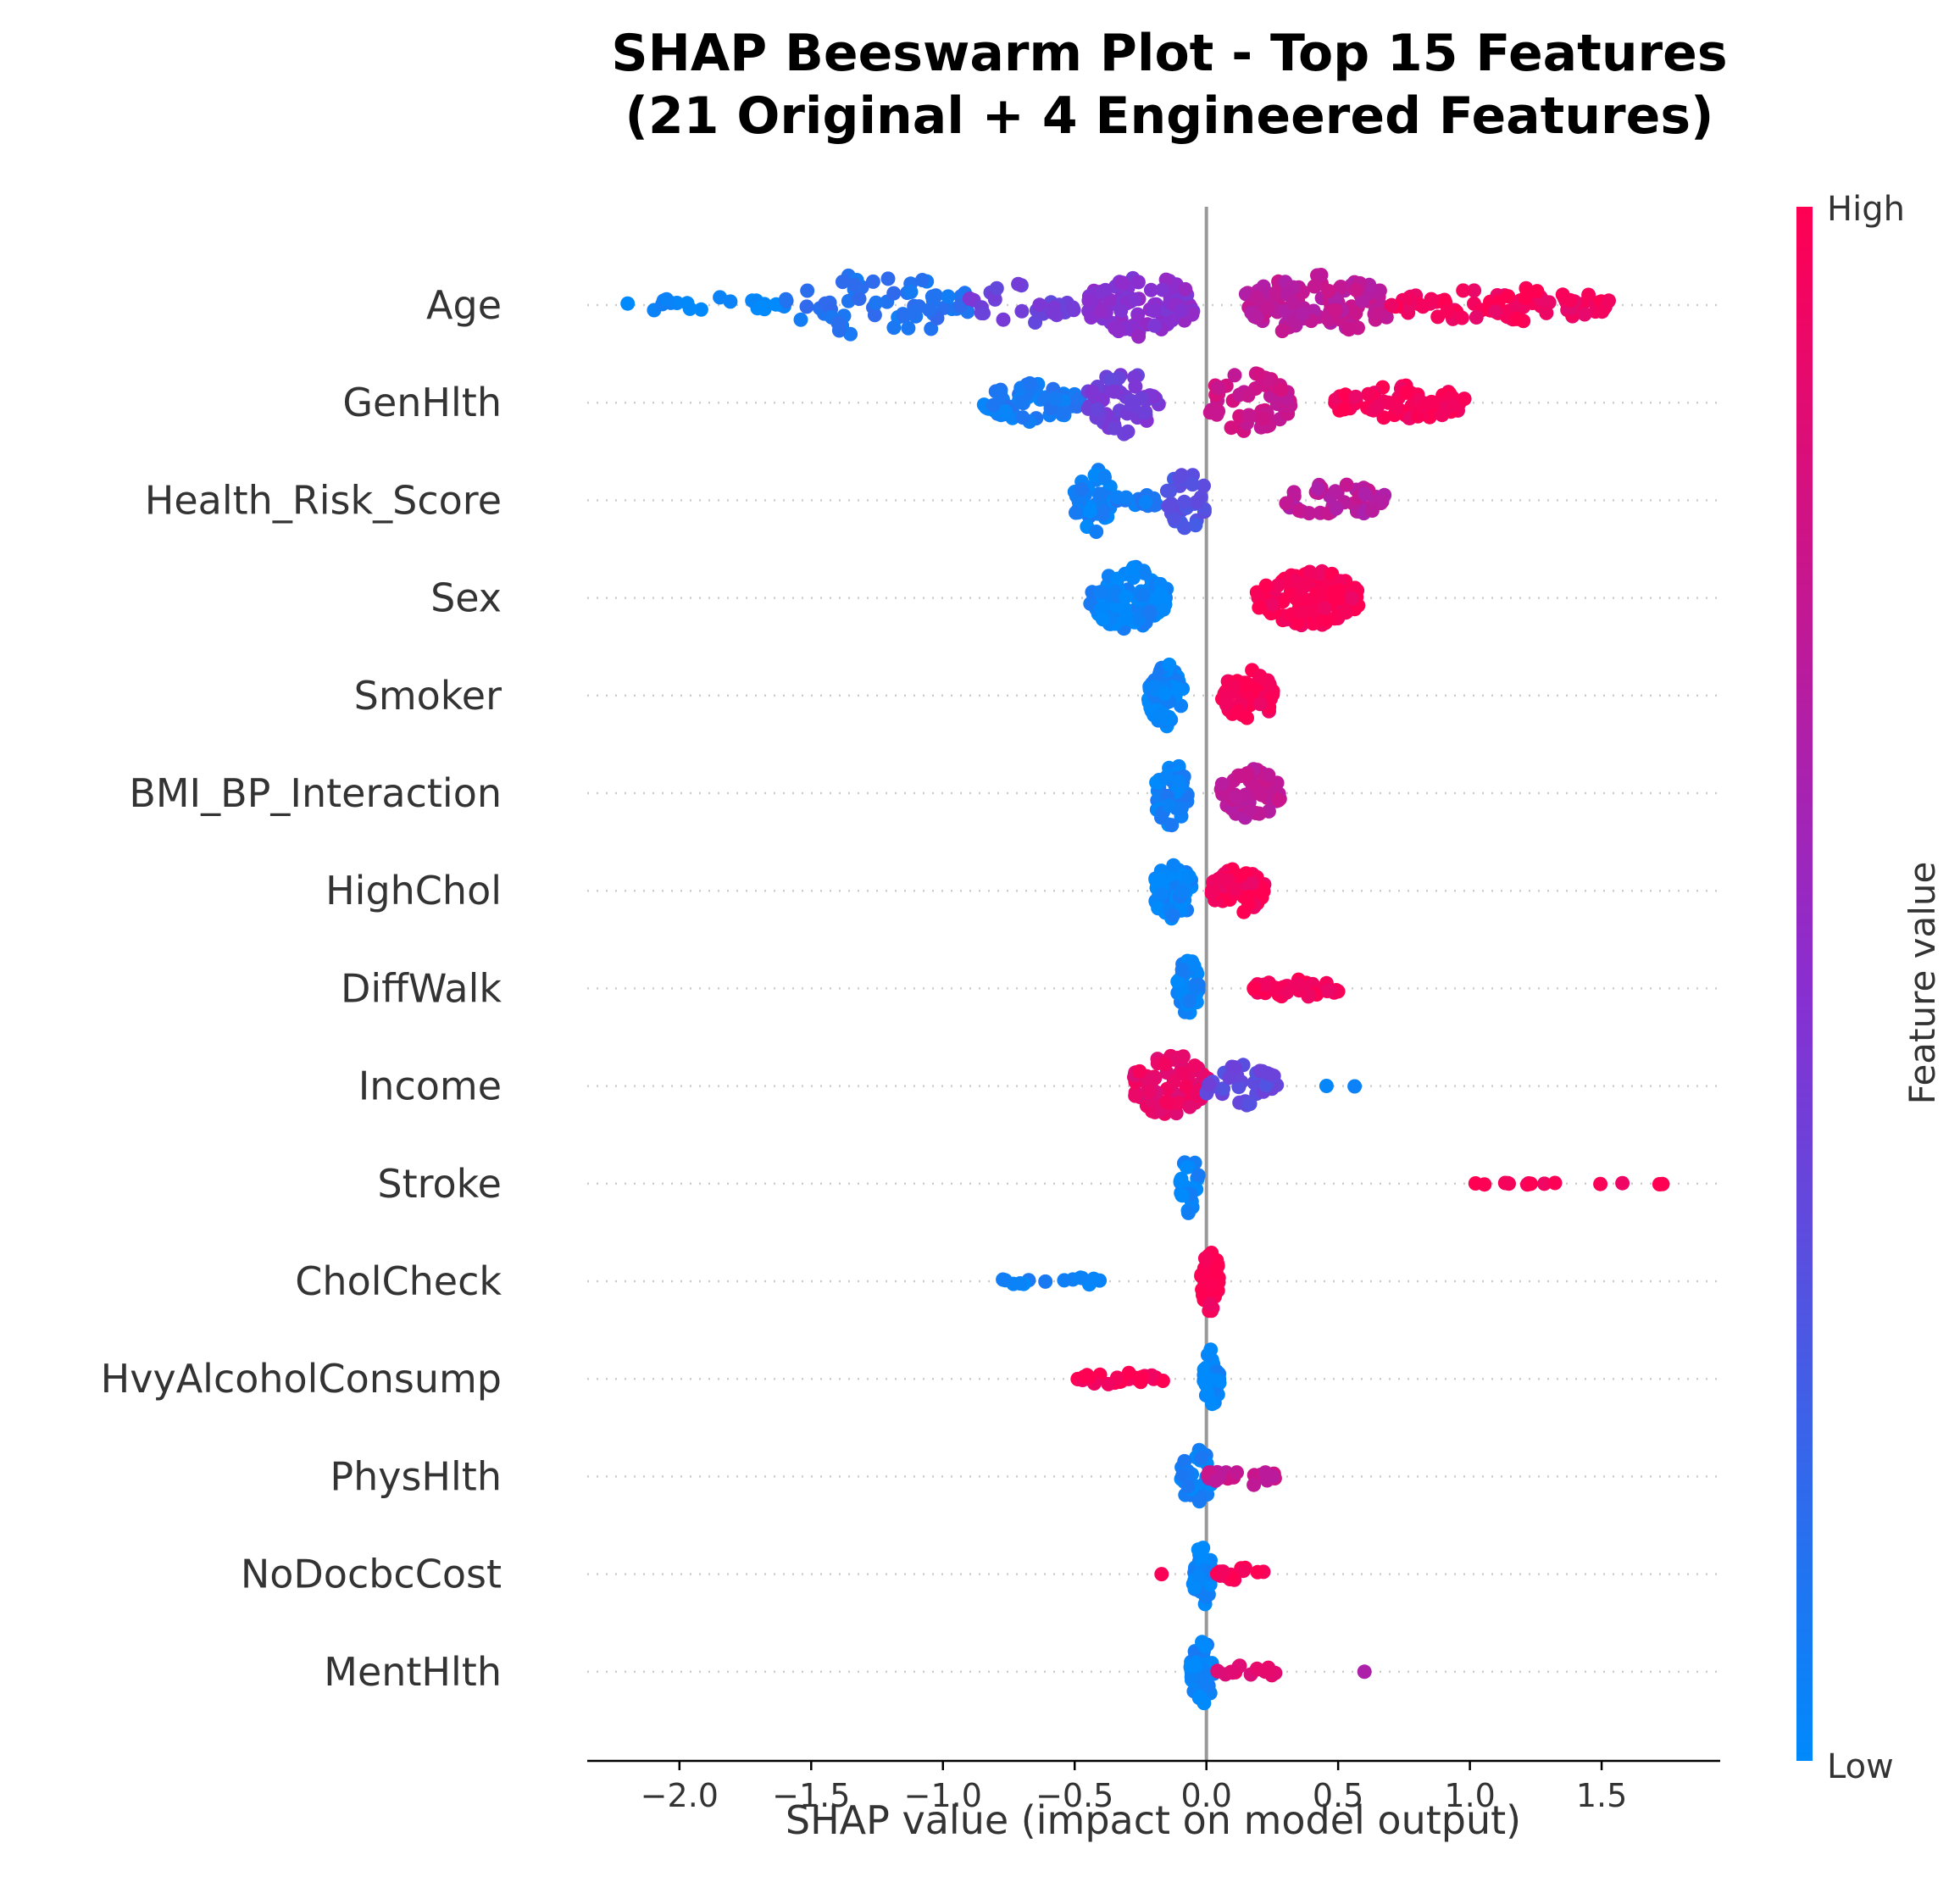  I want to click on feature-label: Smoker, so click(428, 696).